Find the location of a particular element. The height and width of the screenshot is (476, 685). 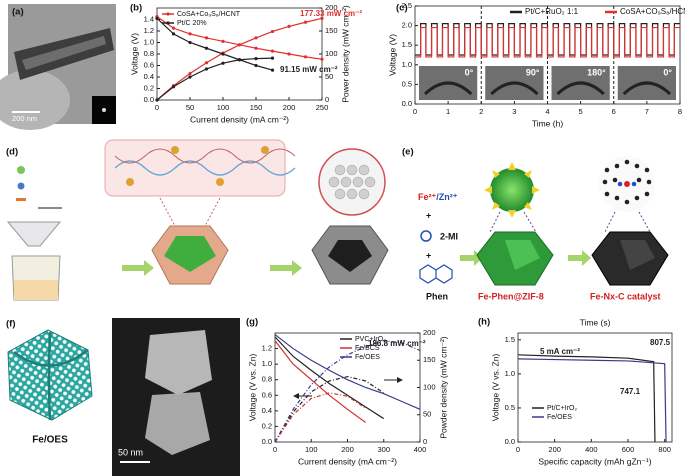

annotation: 177.33 mW cm⁻² is located at coordinates (331, 13).